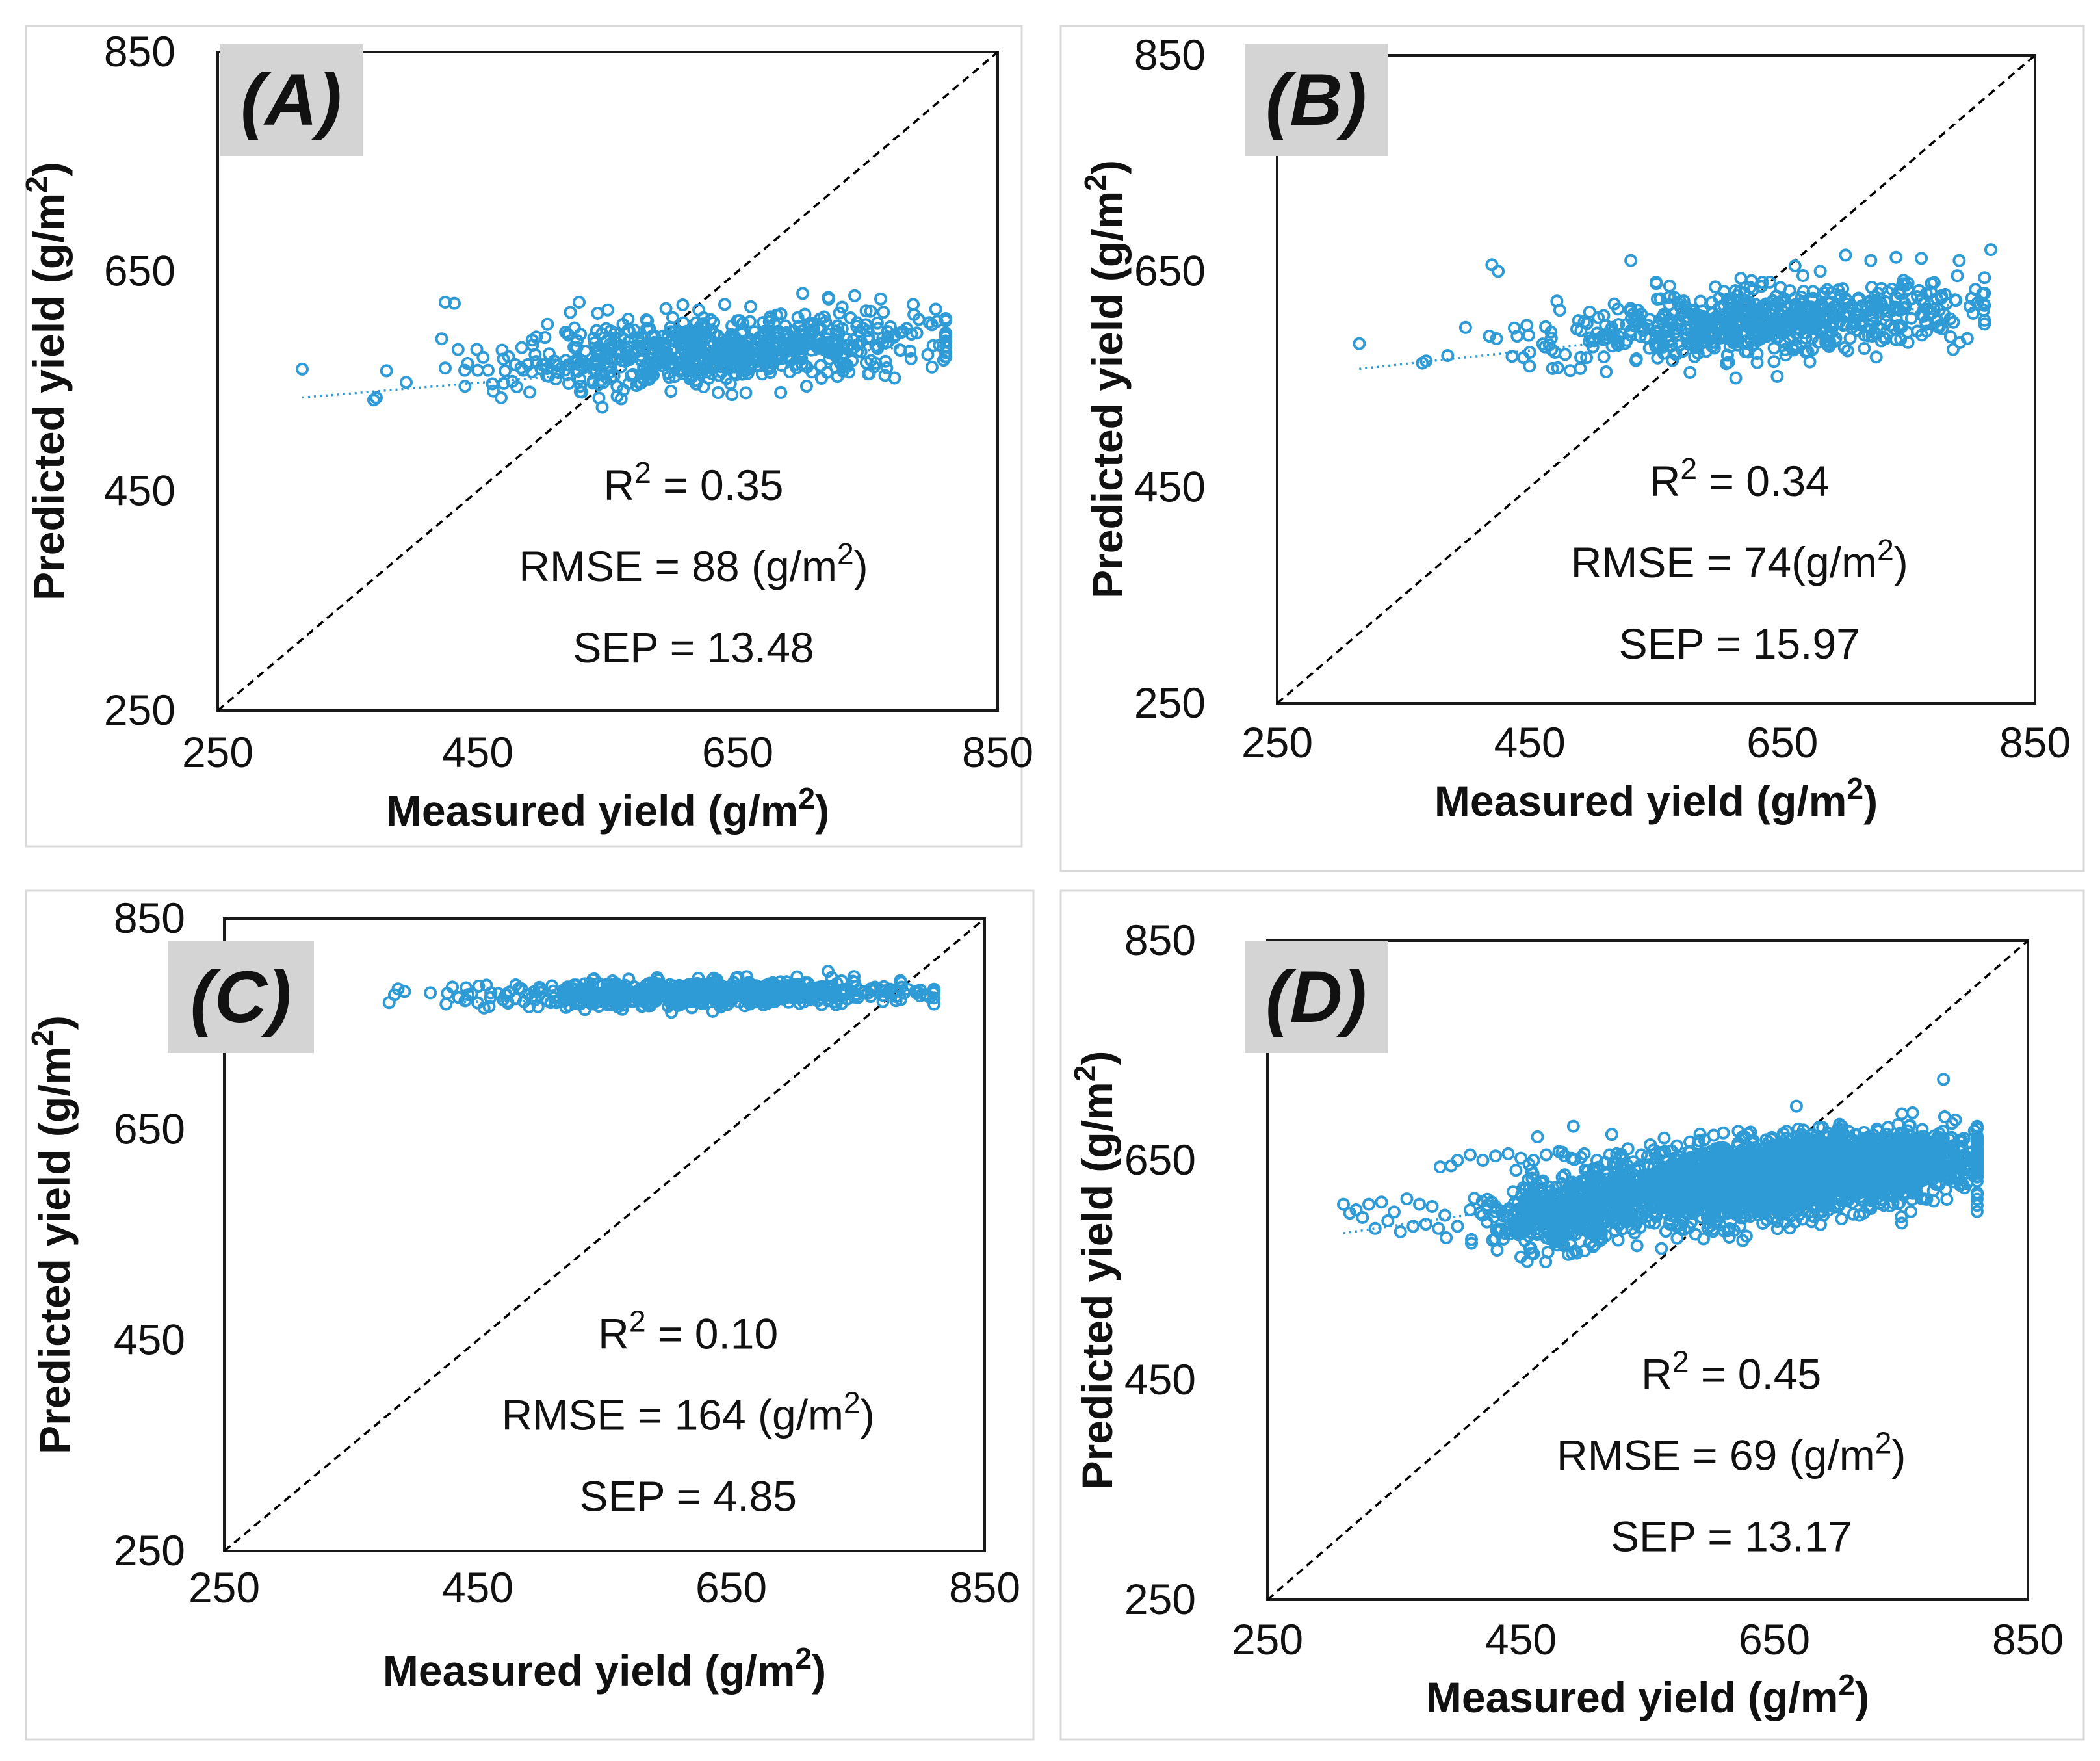 This screenshot has height=1761, width=2100. I want to click on y-tick-label: 850, so click(1170, 55).